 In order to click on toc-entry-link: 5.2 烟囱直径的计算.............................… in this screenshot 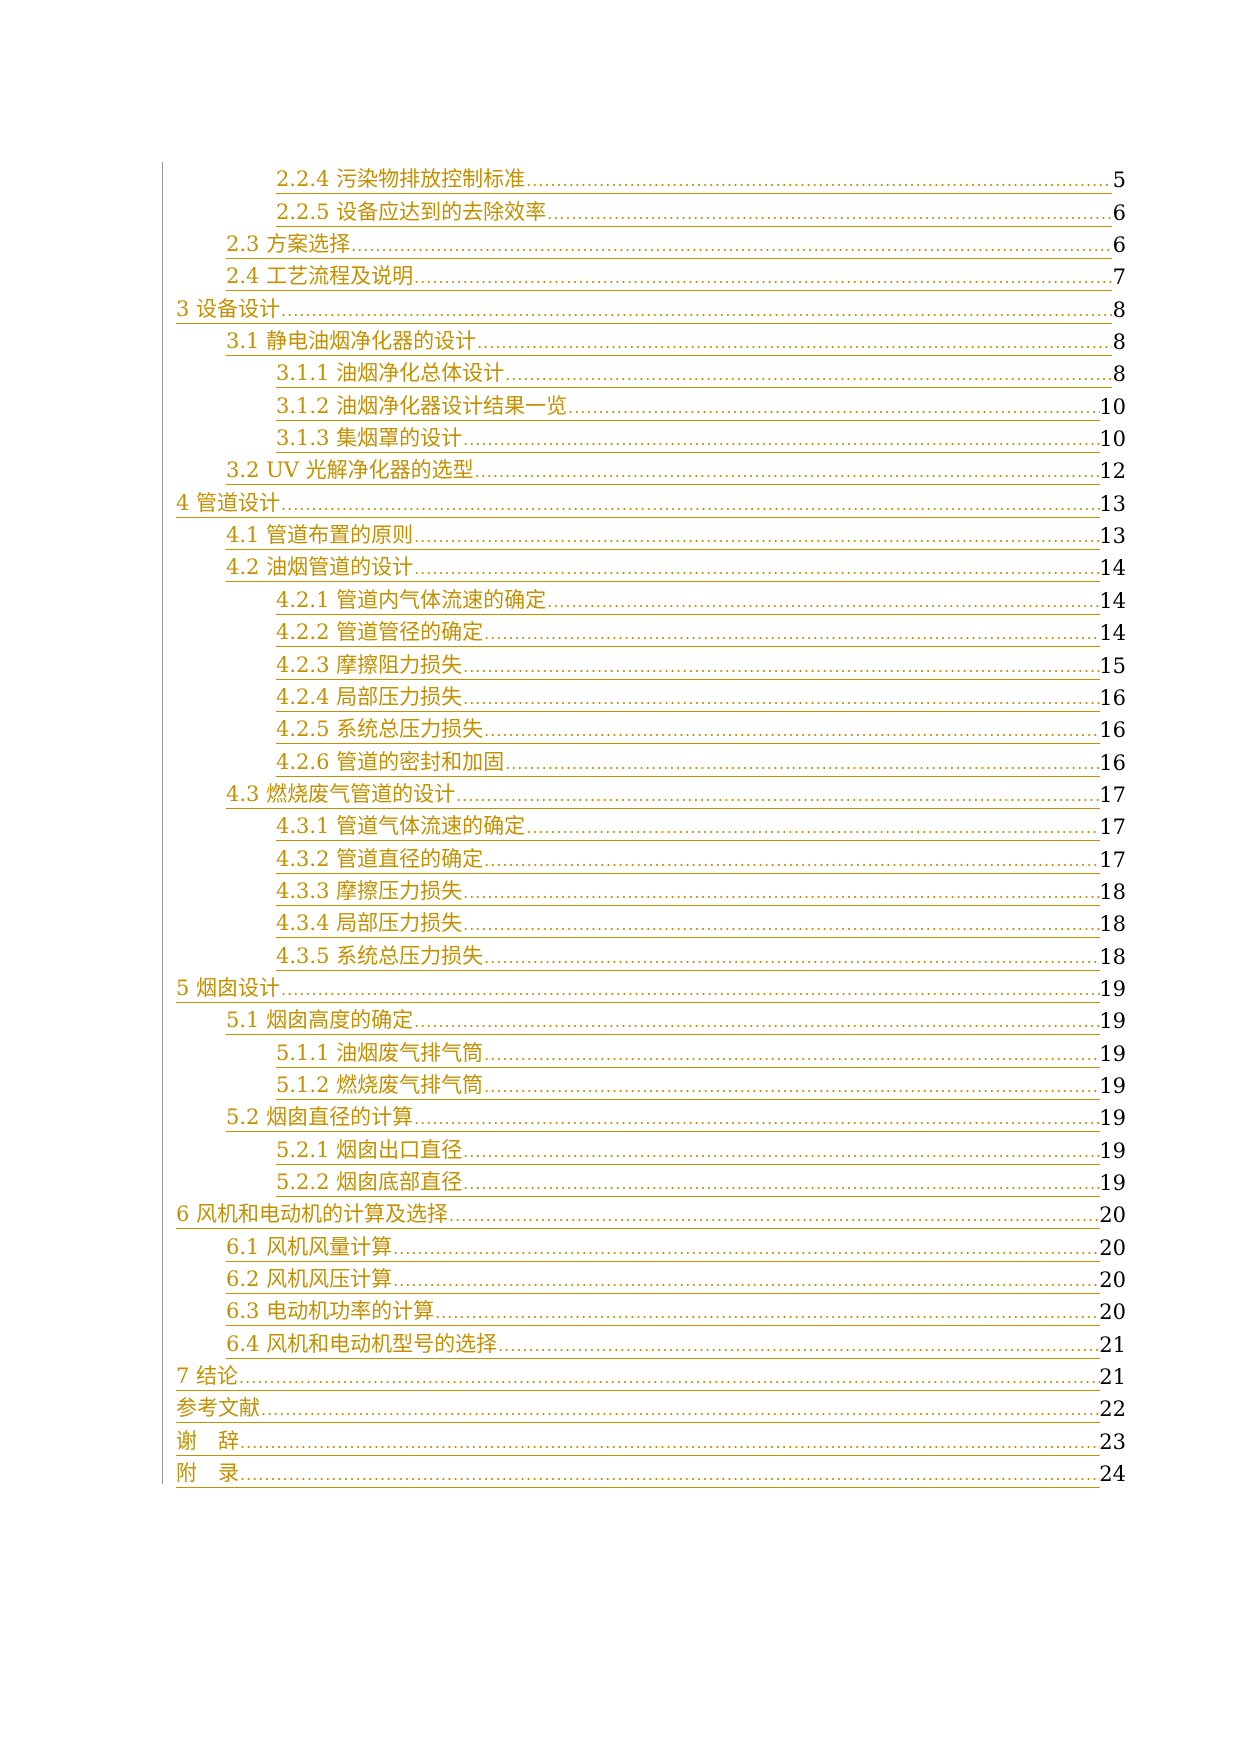, I will do `click(663, 1116)`.